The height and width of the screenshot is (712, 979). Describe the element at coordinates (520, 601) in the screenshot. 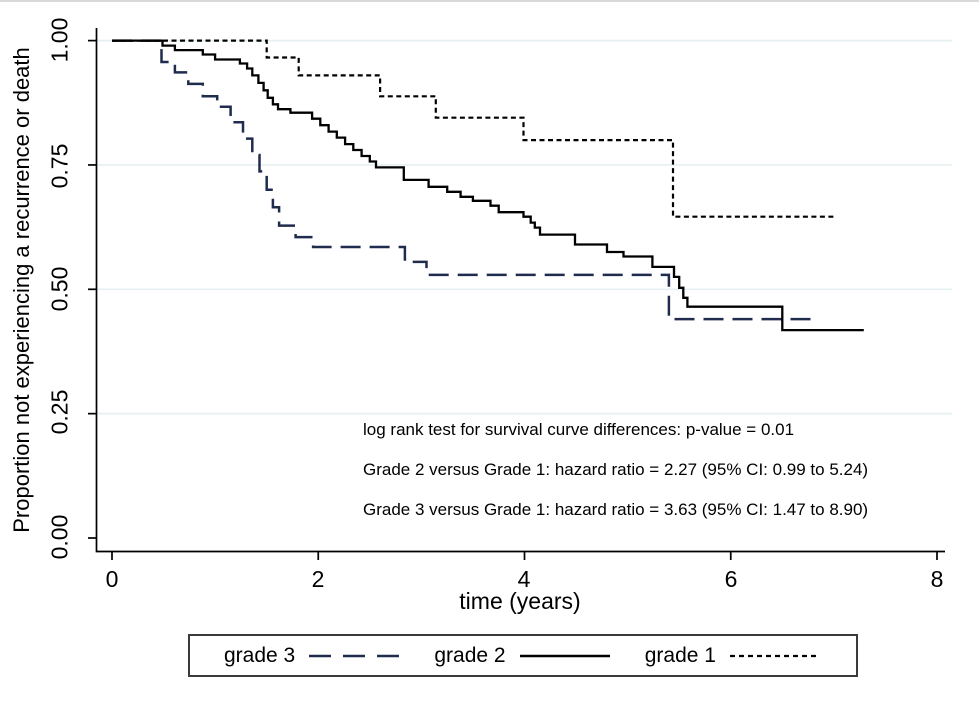

I see `x-axis-title: time (years)` at that location.